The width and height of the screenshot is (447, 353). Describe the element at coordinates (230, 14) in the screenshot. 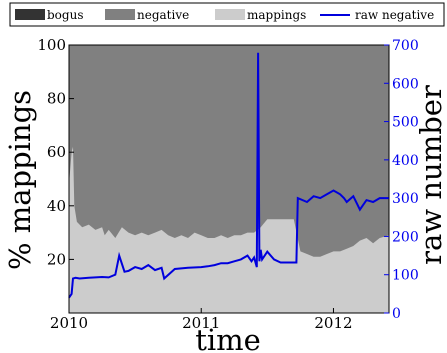

I see `legend-swatch-mappings` at that location.